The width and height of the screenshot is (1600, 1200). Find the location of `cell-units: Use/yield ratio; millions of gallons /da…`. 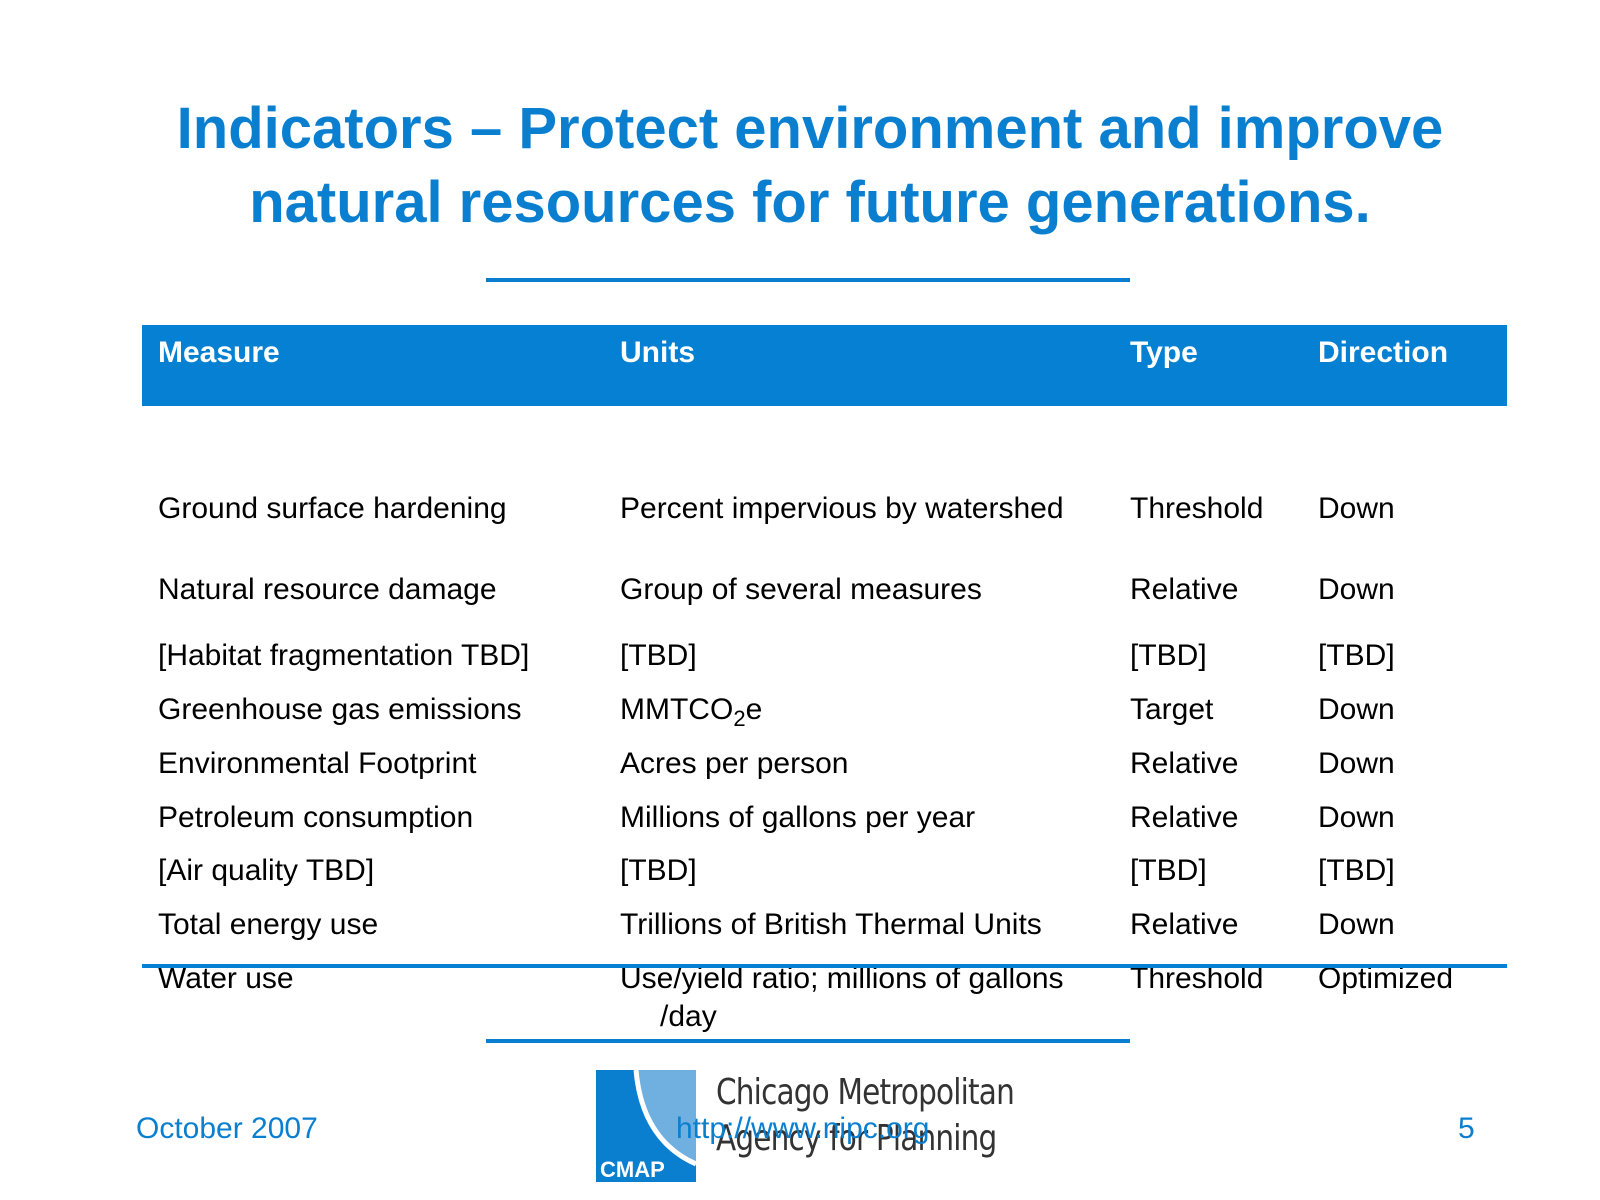

cell-units: Use/yield ratio; millions of gallons /da… is located at coordinates (860, 998).